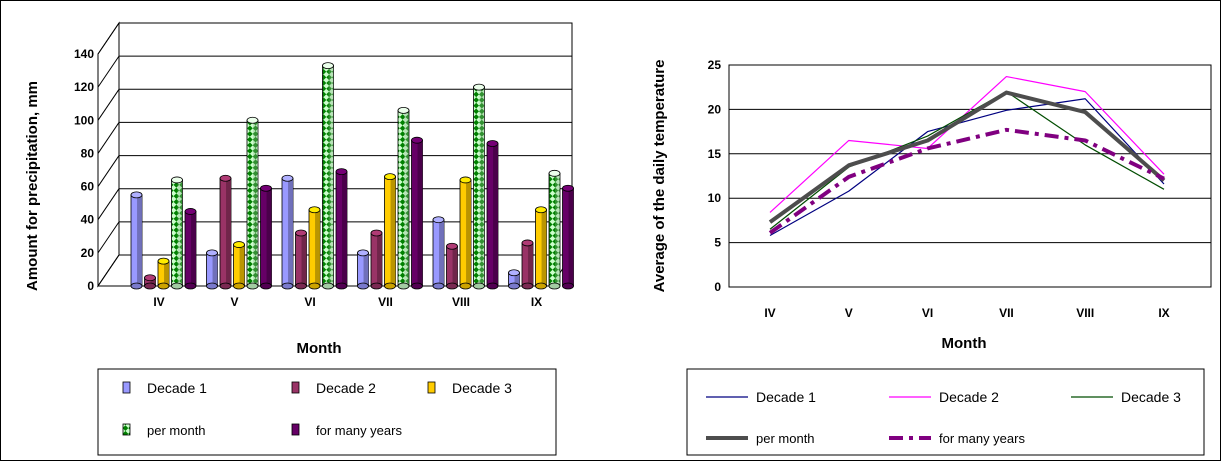  I want to click on side-wall, so click(108, 154).